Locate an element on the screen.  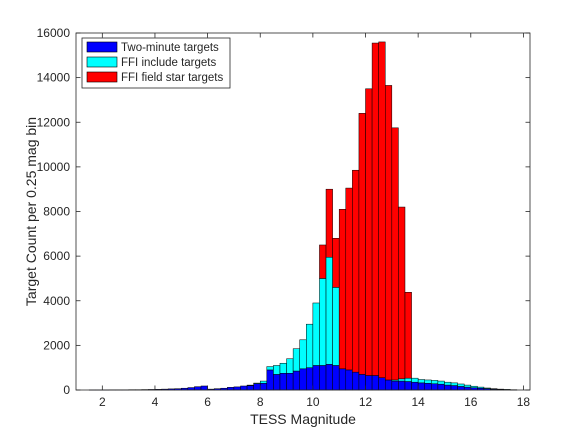
y-tick-label: 12000 is located at coordinates (54, 122).